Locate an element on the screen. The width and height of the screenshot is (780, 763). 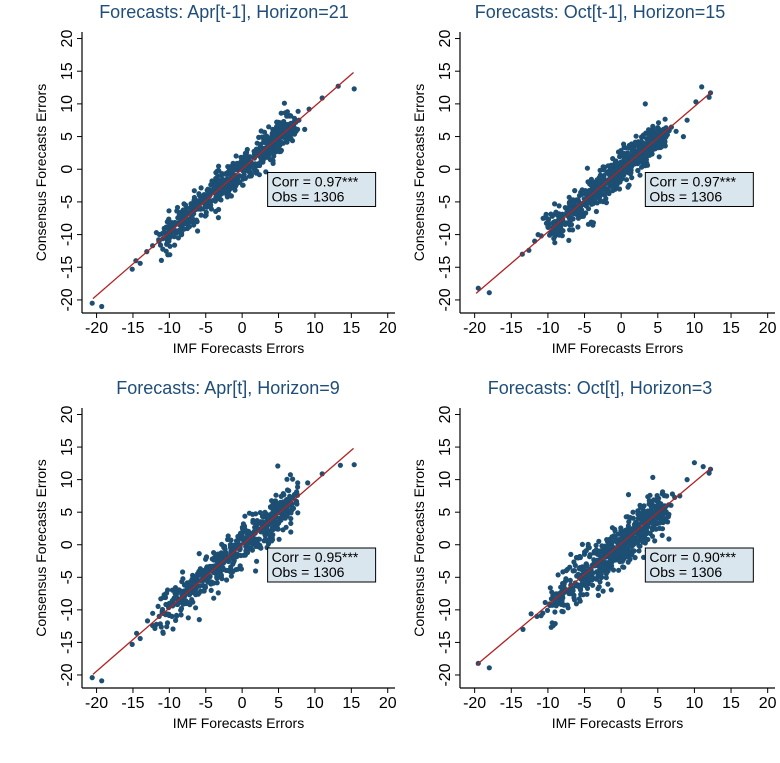
y-tick-label: 20 is located at coordinates (67, 39).